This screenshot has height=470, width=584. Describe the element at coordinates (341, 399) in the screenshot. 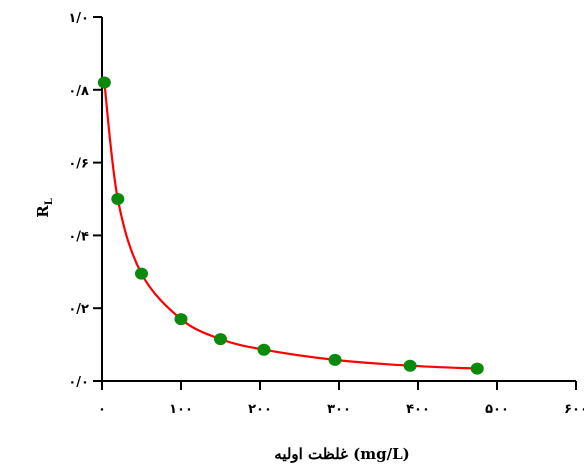

I see `x-axis-ticks: ۰ ۱۰۰ ۲۰۰ ۳۰۰ ۴۰۰ ۵۰۰ ۶۰۰` at that location.